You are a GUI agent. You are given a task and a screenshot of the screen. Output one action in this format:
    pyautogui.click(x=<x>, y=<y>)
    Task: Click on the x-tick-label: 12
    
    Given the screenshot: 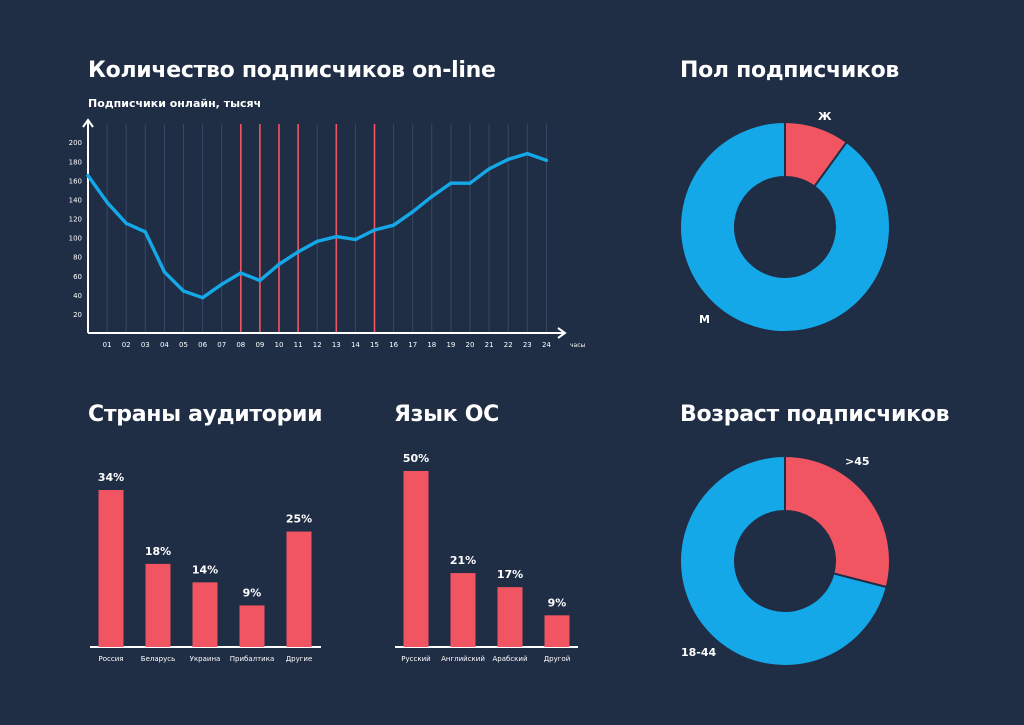 What is the action you would take?
    pyautogui.click(x=317, y=345)
    